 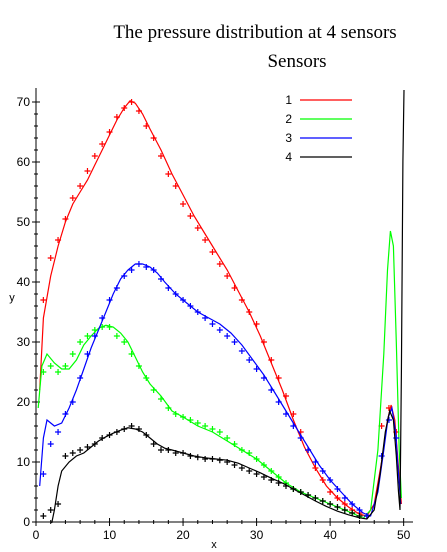 I want to click on y-tick-label: 10, so click(x=24, y=462).